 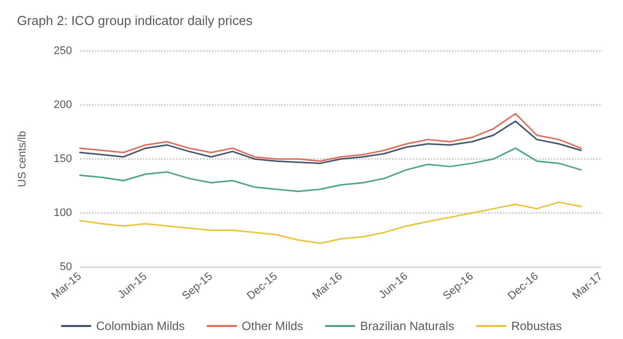 What do you see at coordinates (273, 326) in the screenshot?
I see `legend-label: Other Milds` at bounding box center [273, 326].